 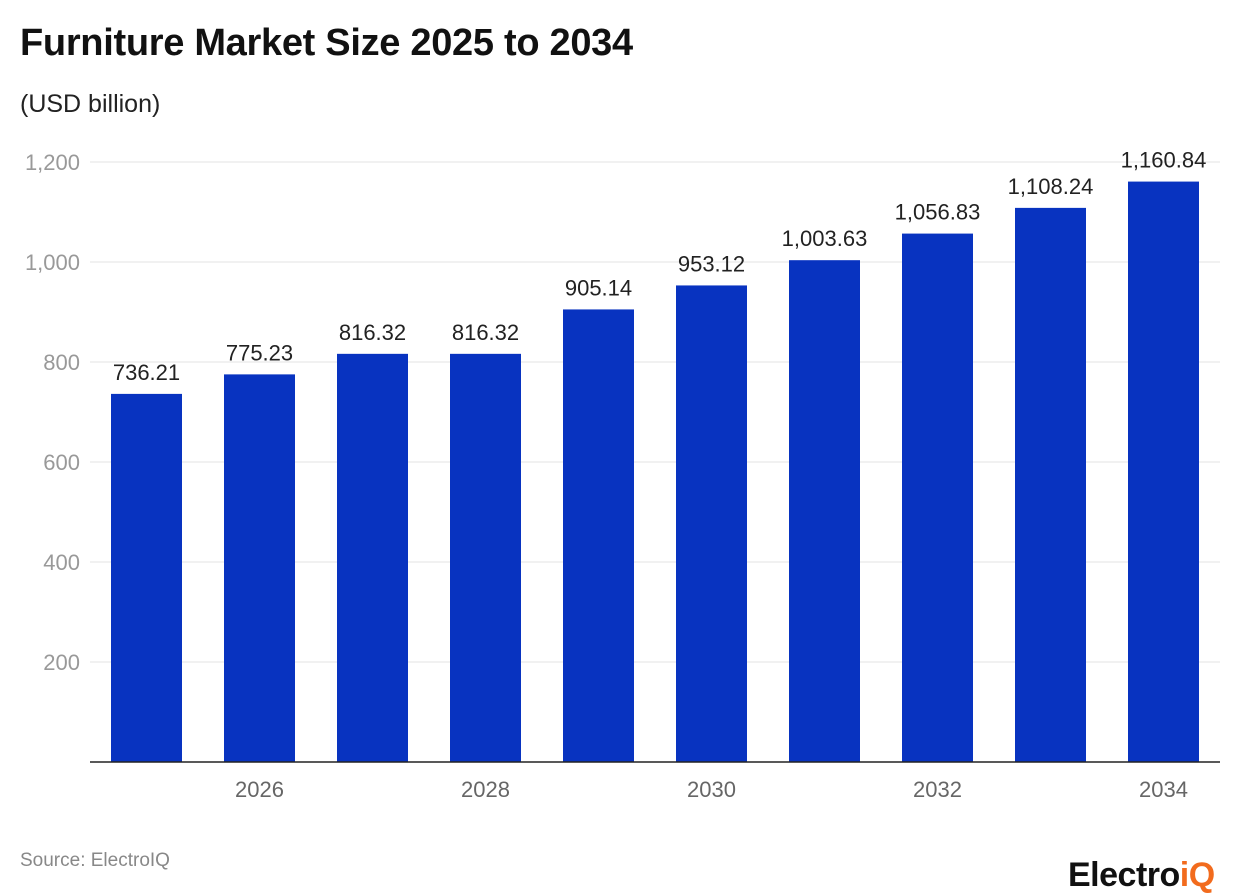 I want to click on source-note: Source: ElectroIQ, so click(x=95, y=860).